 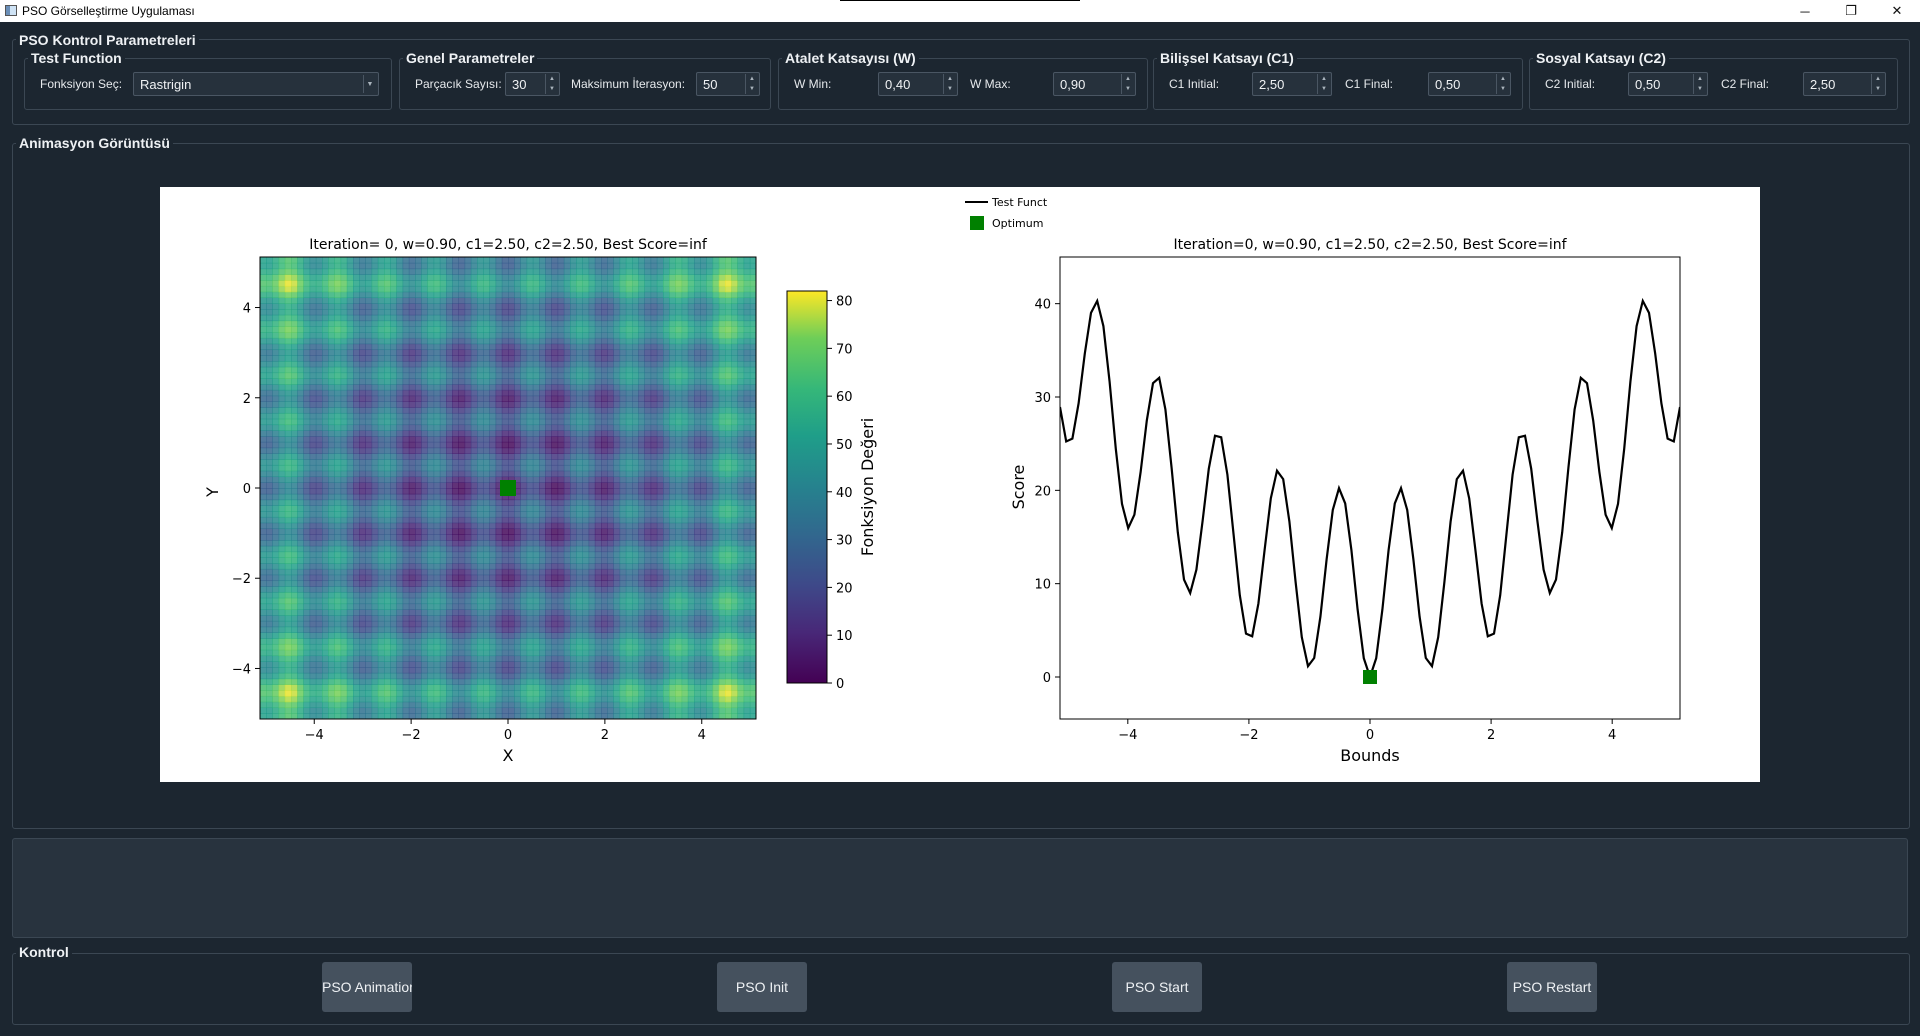 I want to click on restore-button: ❐, so click(x=1851, y=10).